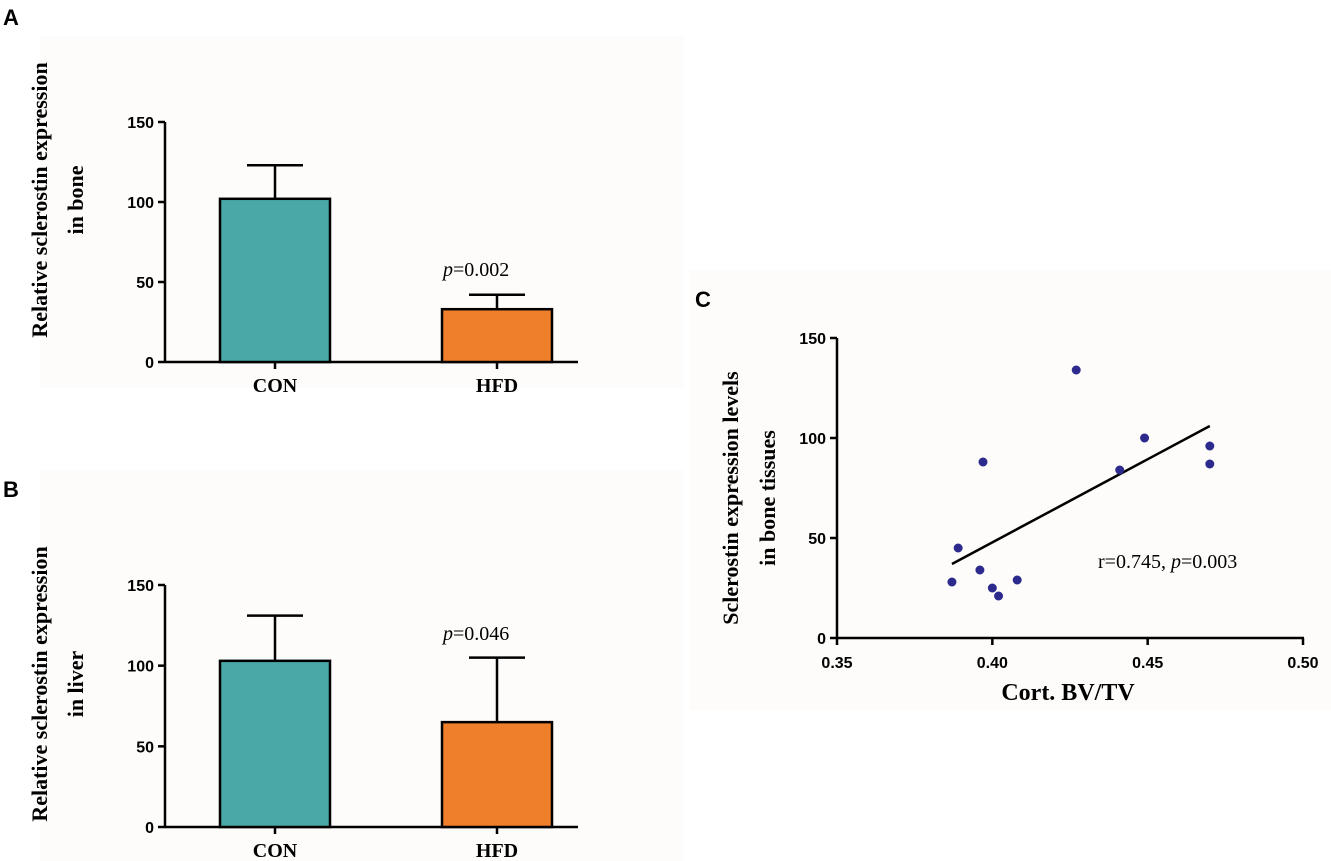 Image resolution: width=1331 pixels, height=861 pixels. I want to click on panel-letter-b: B, so click(11, 489).